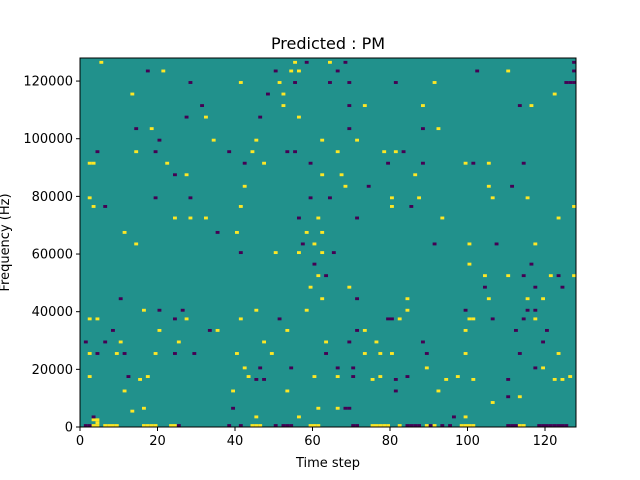 The image size is (640, 480). What do you see at coordinates (52, 197) in the screenshot?
I see `y-tick-label: 80000` at bounding box center [52, 197].